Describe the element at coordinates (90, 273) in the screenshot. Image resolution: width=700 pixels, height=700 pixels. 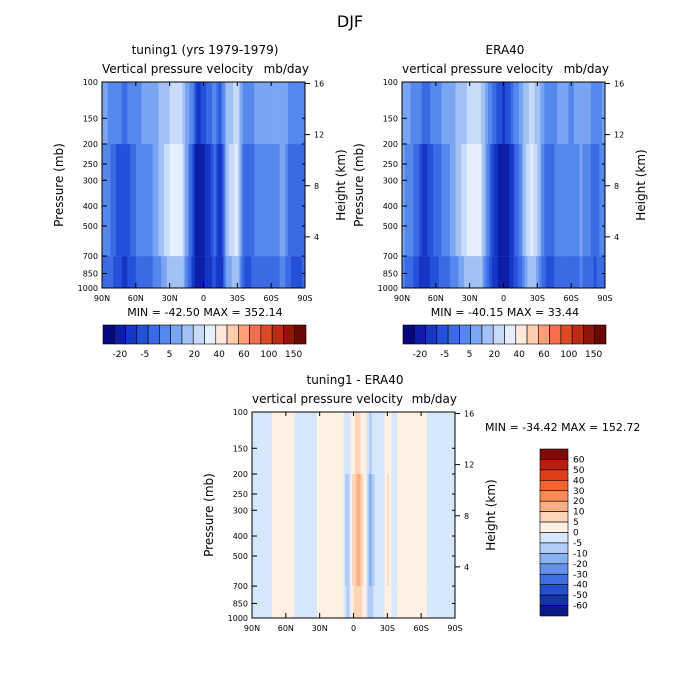
I see `y-tick-label: 850` at that location.